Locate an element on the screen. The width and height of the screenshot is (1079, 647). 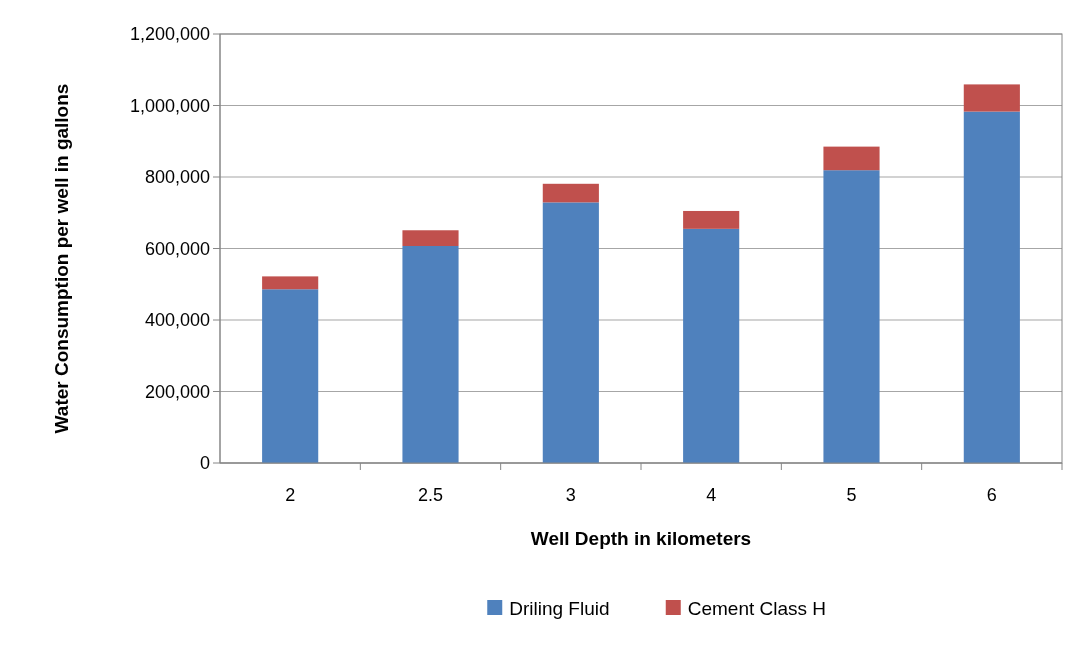
x-tick-label: 5 is located at coordinates (851, 495).